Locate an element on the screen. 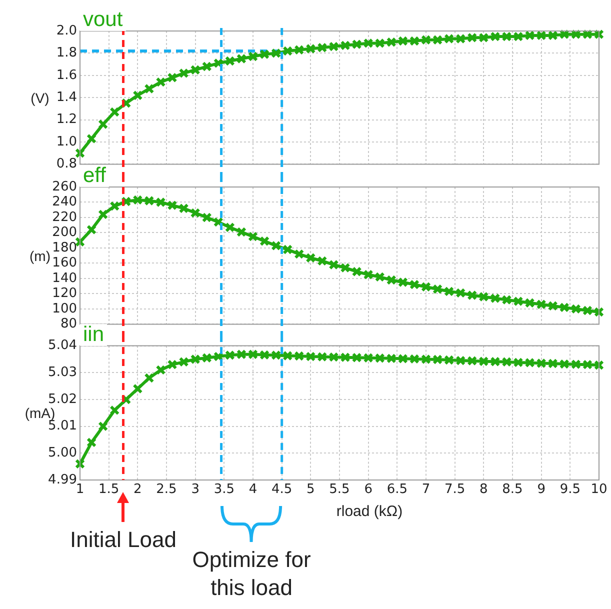 Image resolution: width=611 pixels, height=609 pixels. x-tick-label: 7.5 is located at coordinates (455, 490).